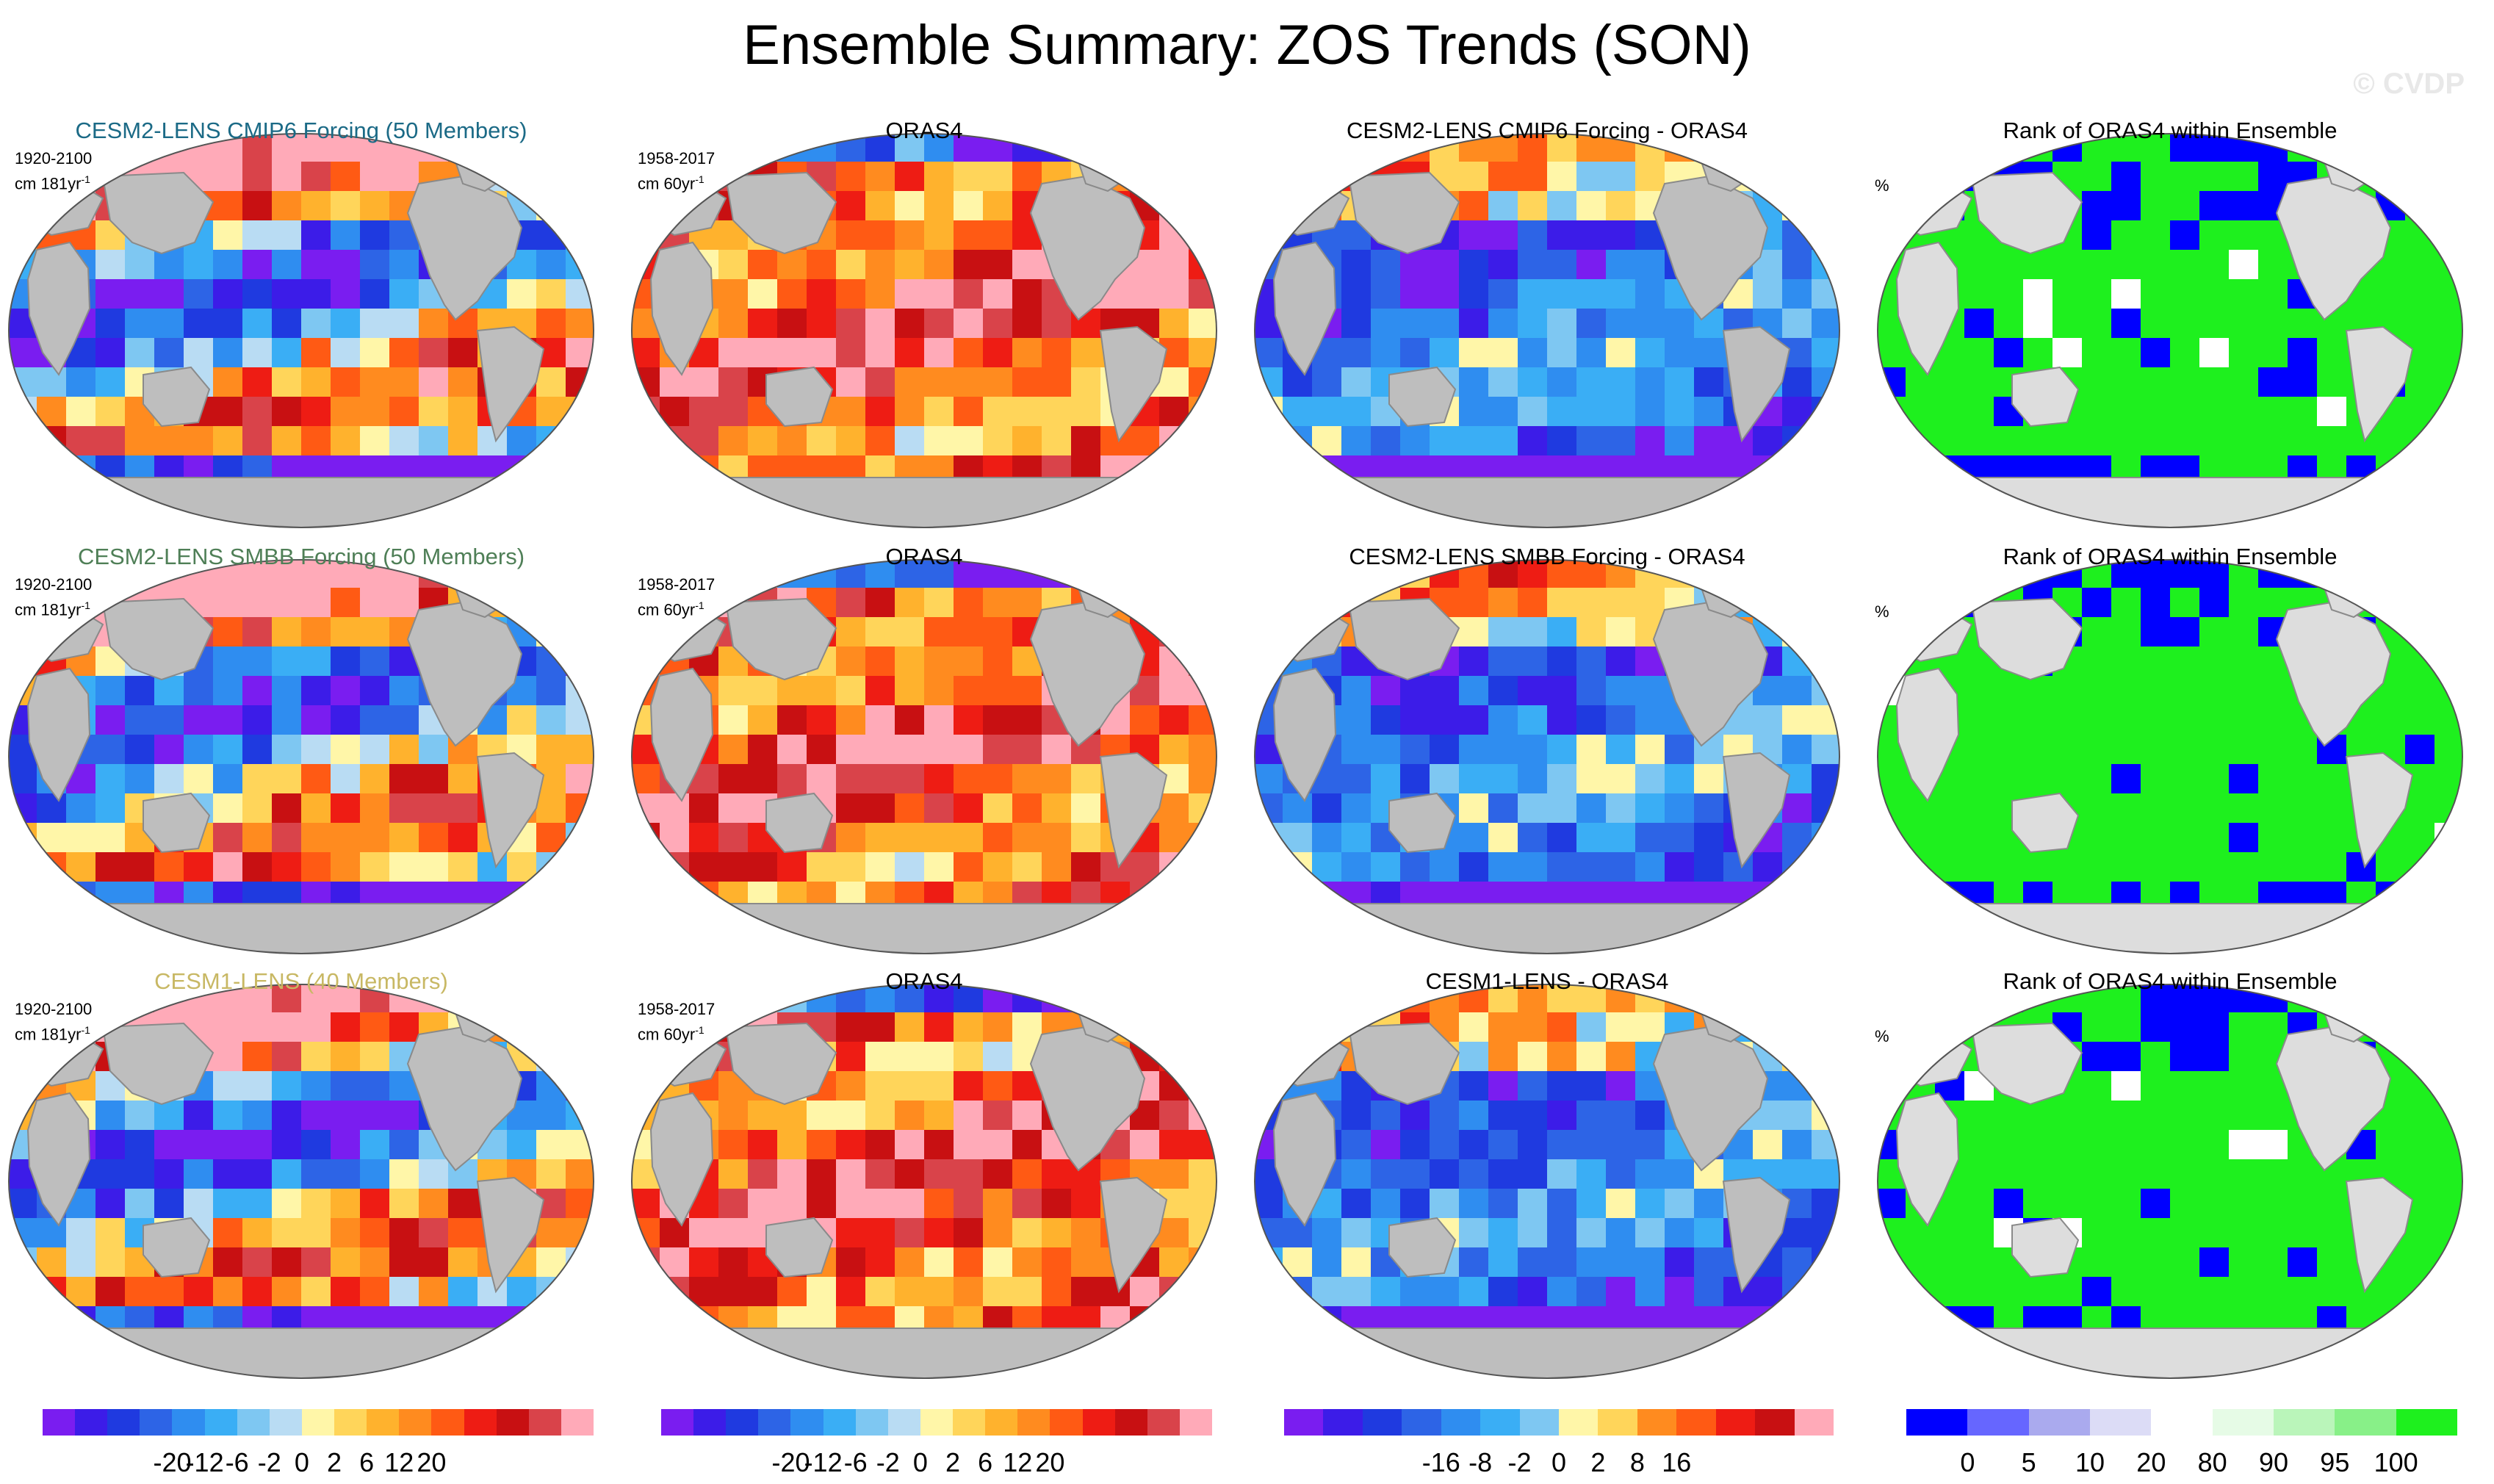  Describe the element at coordinates (1547, 981) in the screenshot. I see `panel-title: CESM1-LENS - ORAS4` at that location.